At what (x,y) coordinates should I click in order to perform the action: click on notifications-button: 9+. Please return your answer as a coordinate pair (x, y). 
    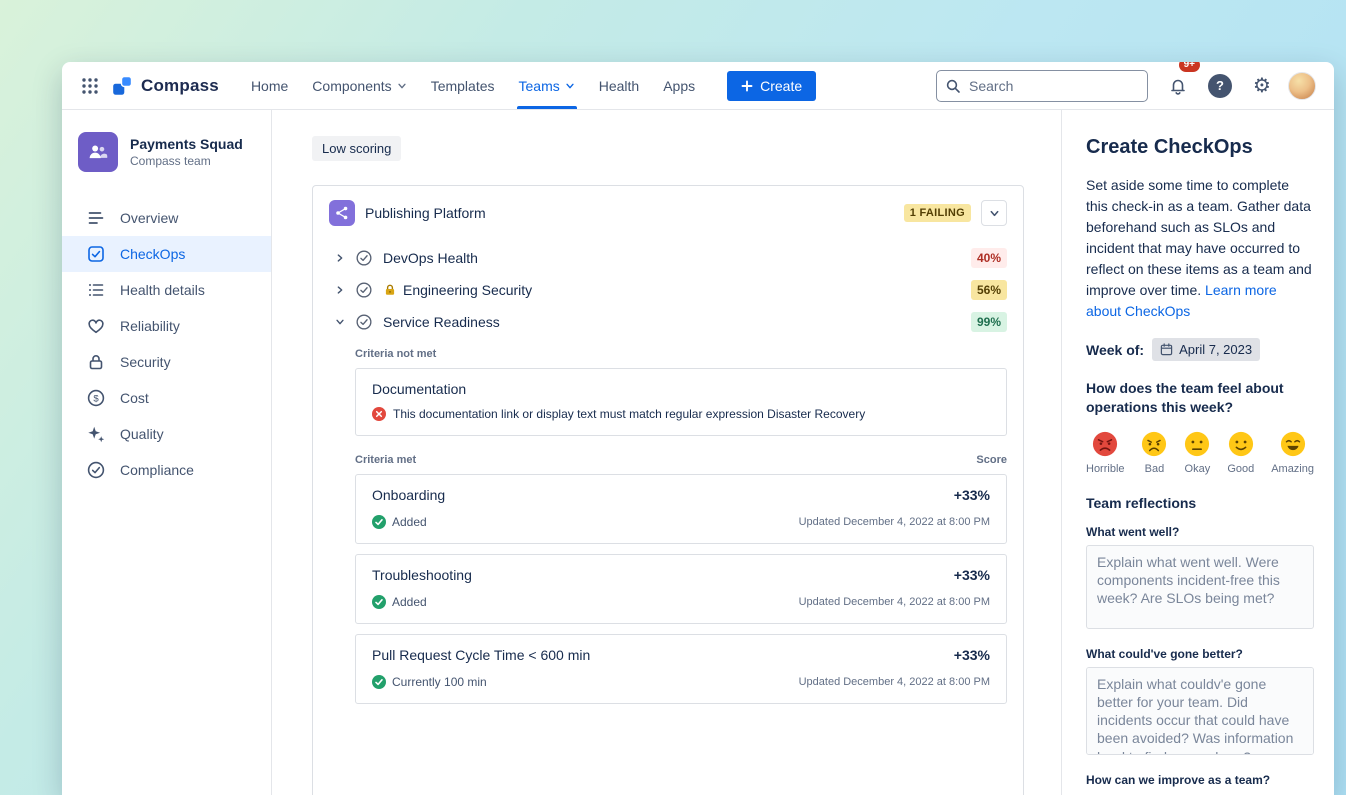
    Looking at the image, I should click on (1181, 82).